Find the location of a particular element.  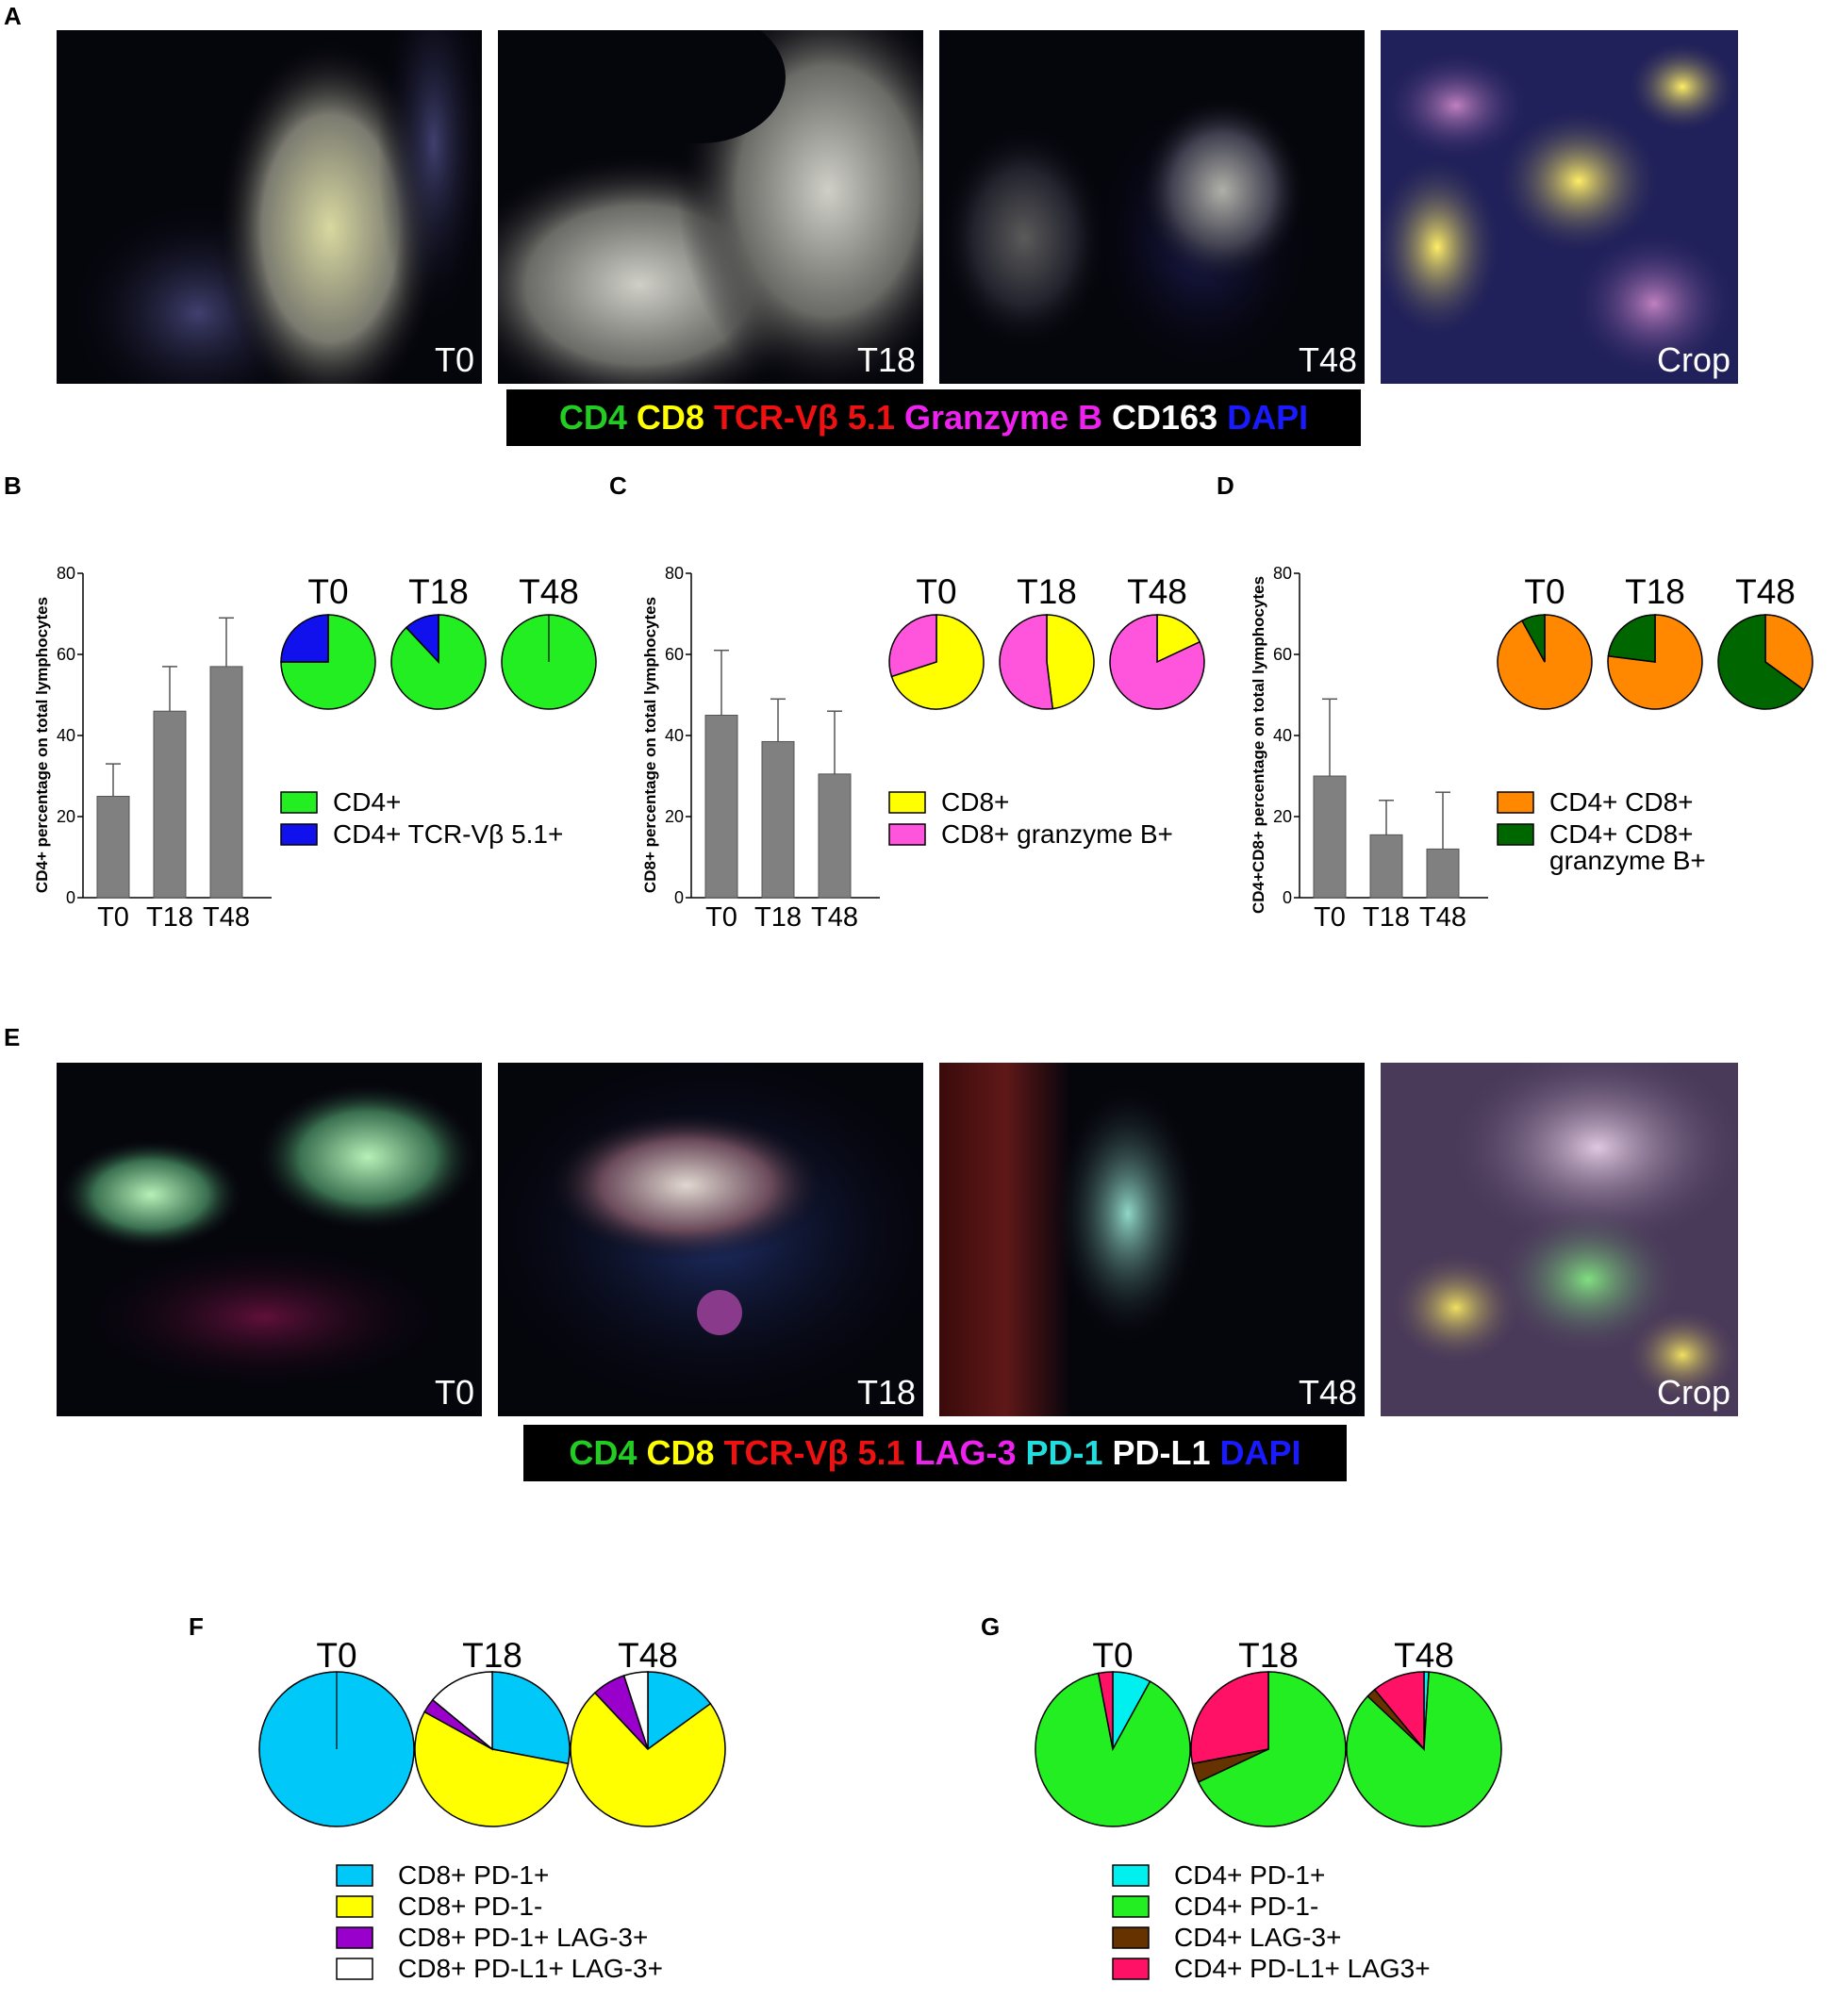

legend-label: granzyme B+ is located at coordinates (1627, 861).